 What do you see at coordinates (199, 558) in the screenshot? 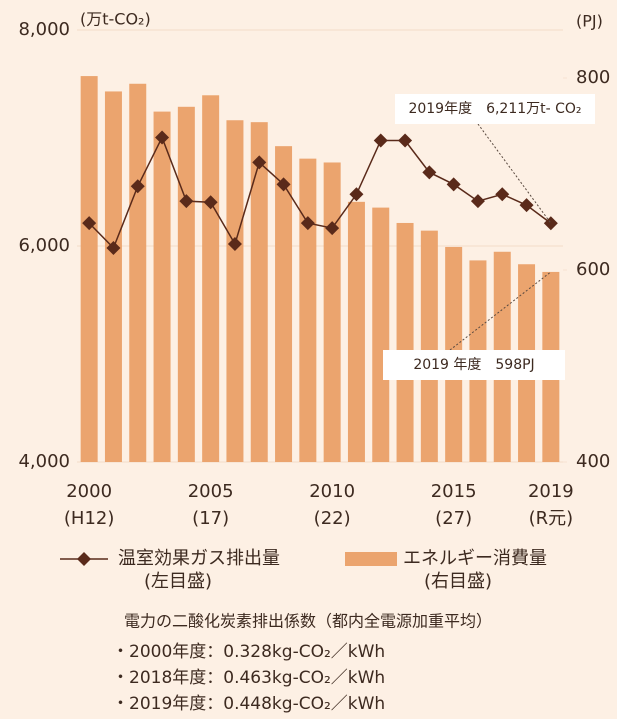
I see `legend-label: 温室効果ガス排出量` at bounding box center [199, 558].